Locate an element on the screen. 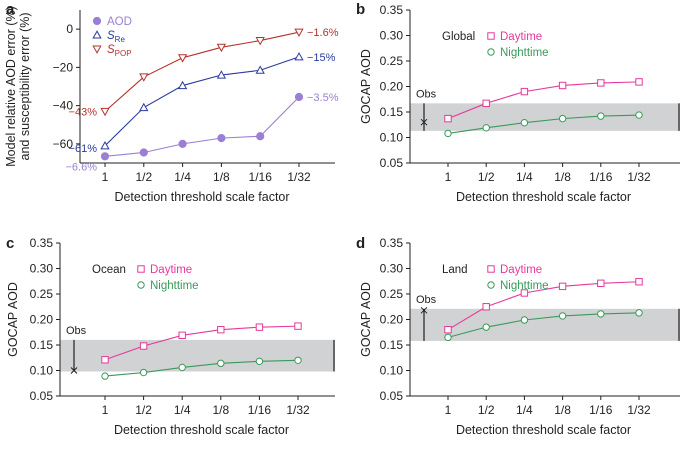 This screenshot has width=685, height=449. panel-c-ytick-label: 0.10 is located at coordinates (42, 371).